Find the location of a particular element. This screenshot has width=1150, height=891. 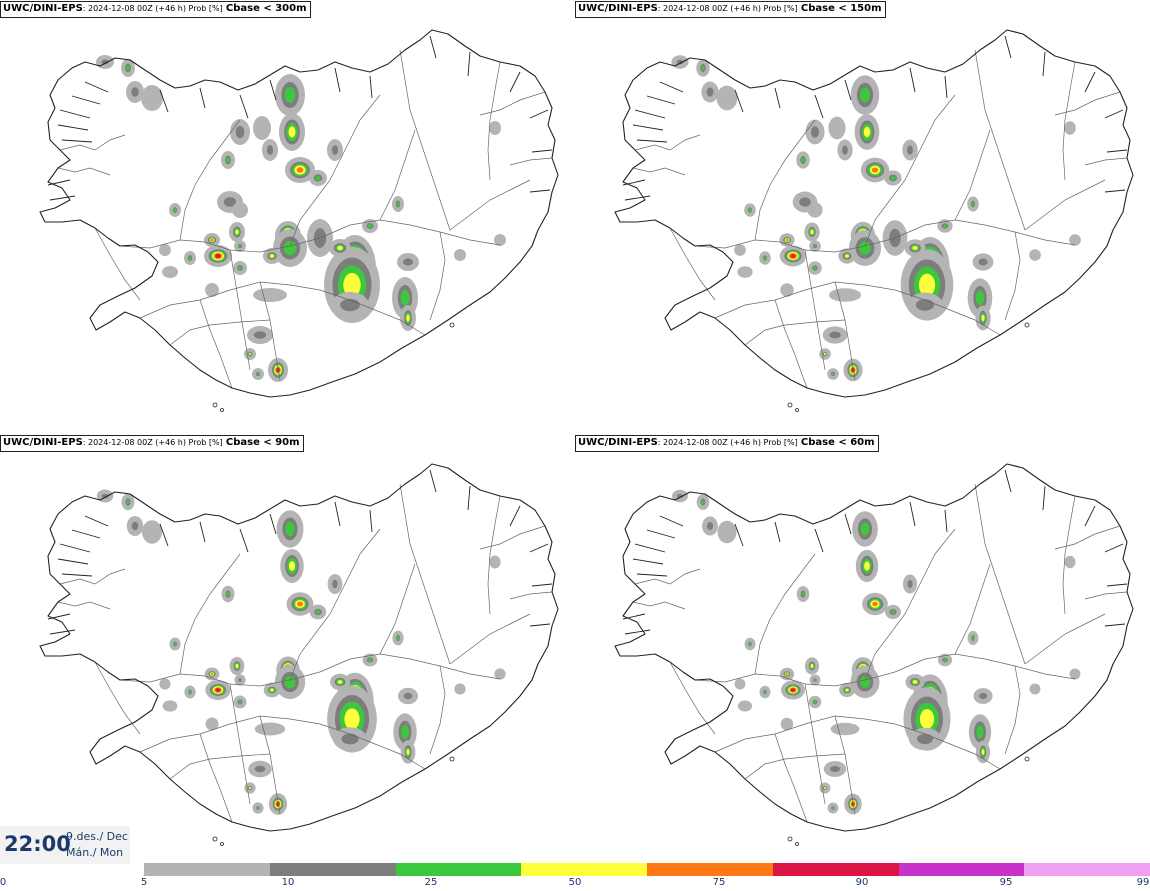

probability-areas is located at coordinates (301, 218).